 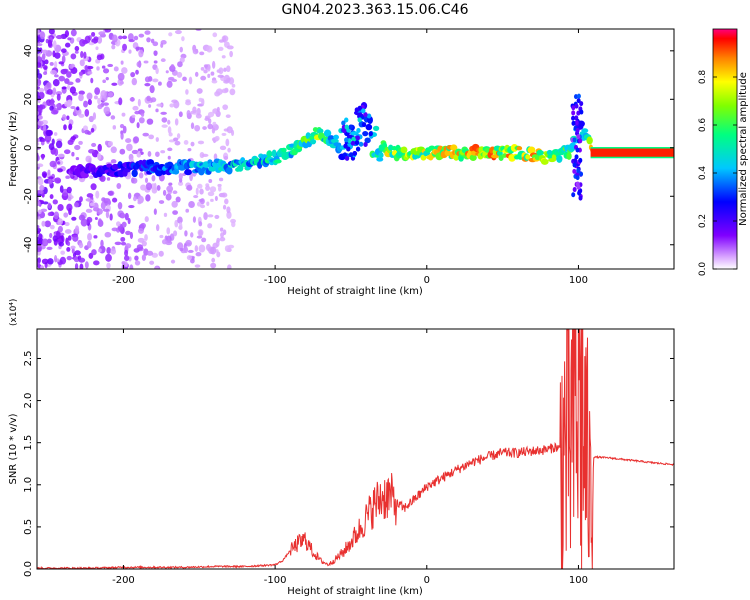 What do you see at coordinates (28, 245) in the screenshot?
I see `spectrogram-y-tick-label: -40` at bounding box center [28, 245].